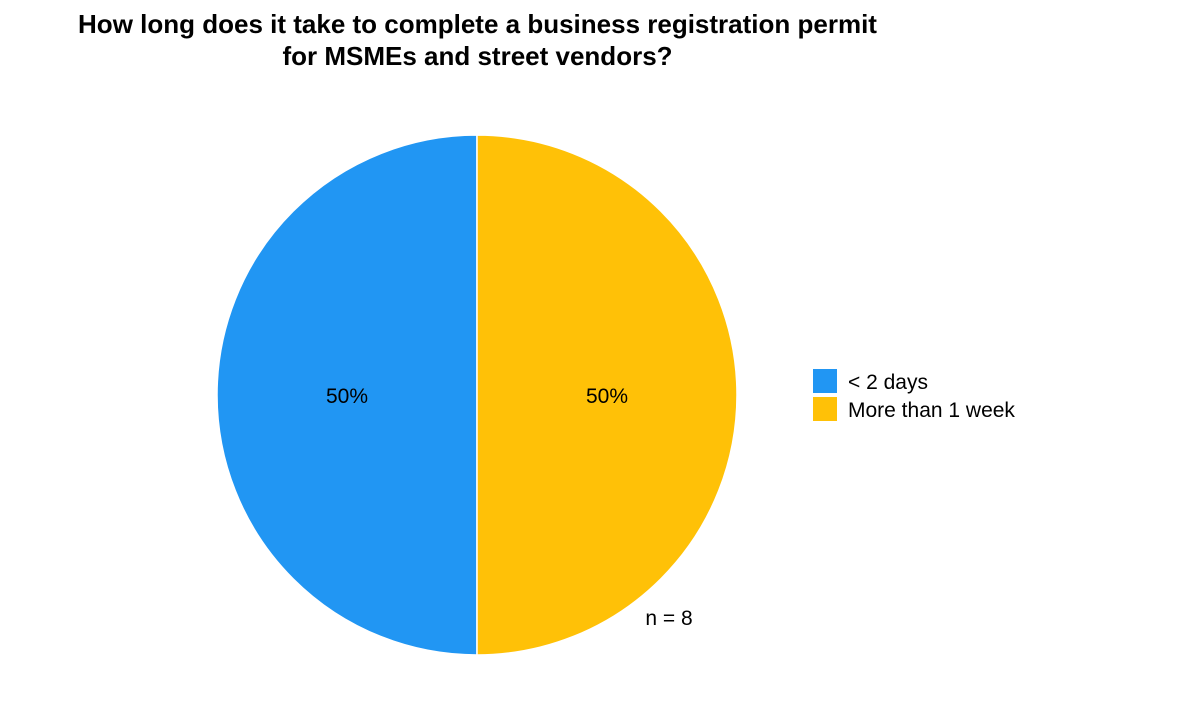  I want to click on legend: < 2 days More than 1 week, so click(914, 395).